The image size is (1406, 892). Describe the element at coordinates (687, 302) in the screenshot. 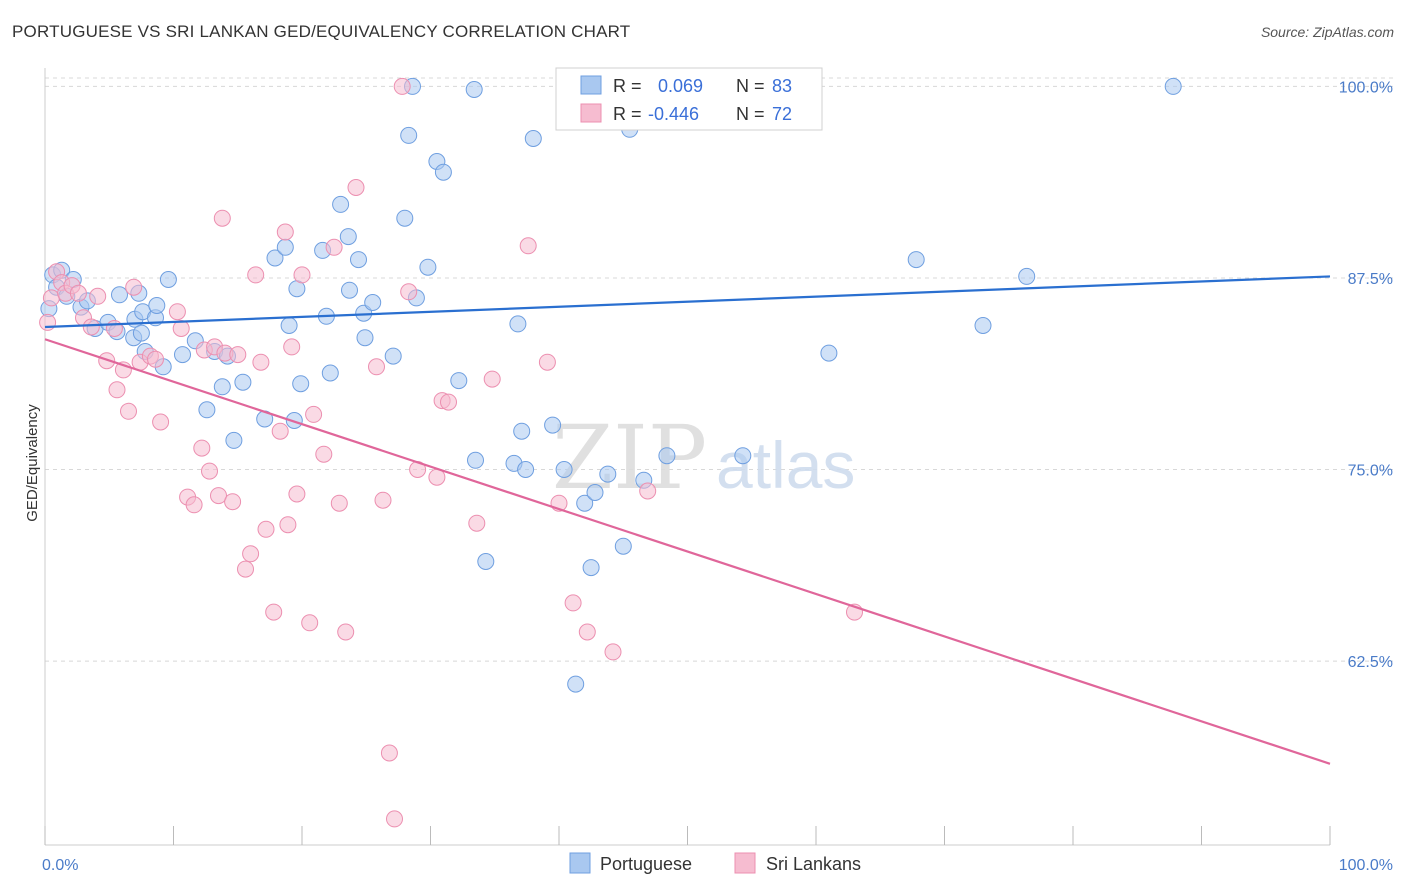

I see `portuguese-trend-line` at that location.